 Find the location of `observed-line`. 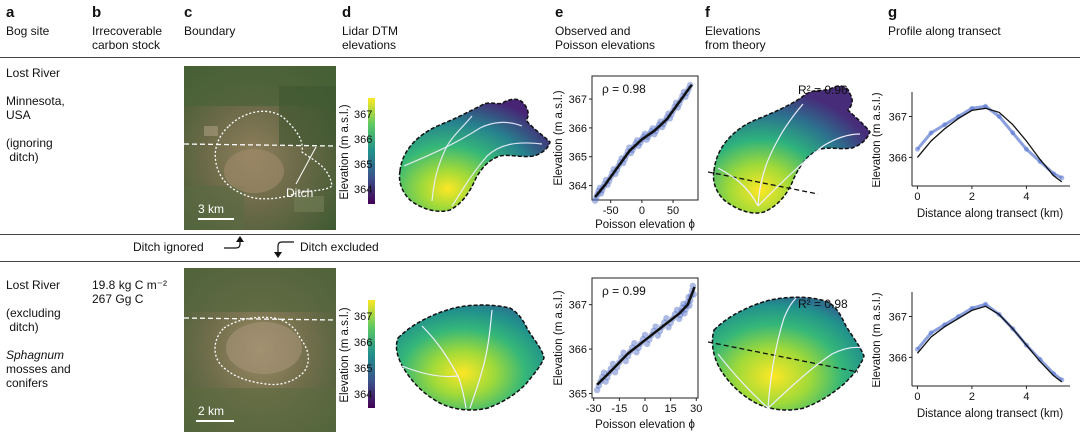

observed-line is located at coordinates (989, 342).